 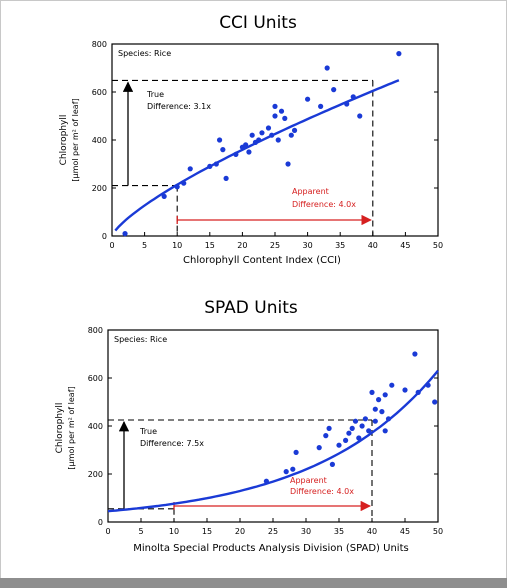 What do you see at coordinates (324, 204) in the screenshot?
I see `apparent-diff-label-cci-line2: Difference: 4.0x` at bounding box center [324, 204].